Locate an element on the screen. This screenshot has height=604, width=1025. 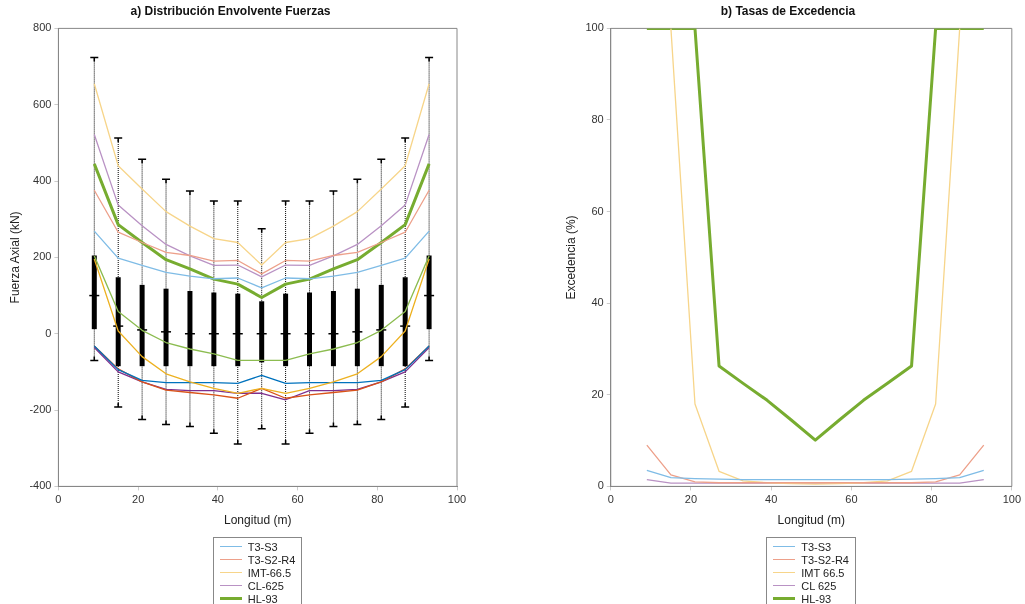
y-tick-label: 100 is located at coordinates (594, 27).